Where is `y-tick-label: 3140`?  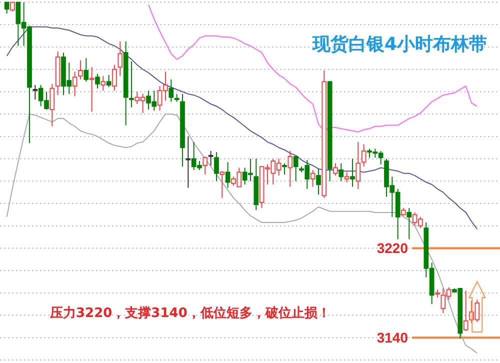 y-tick-label: 3140 is located at coordinates (392, 338).